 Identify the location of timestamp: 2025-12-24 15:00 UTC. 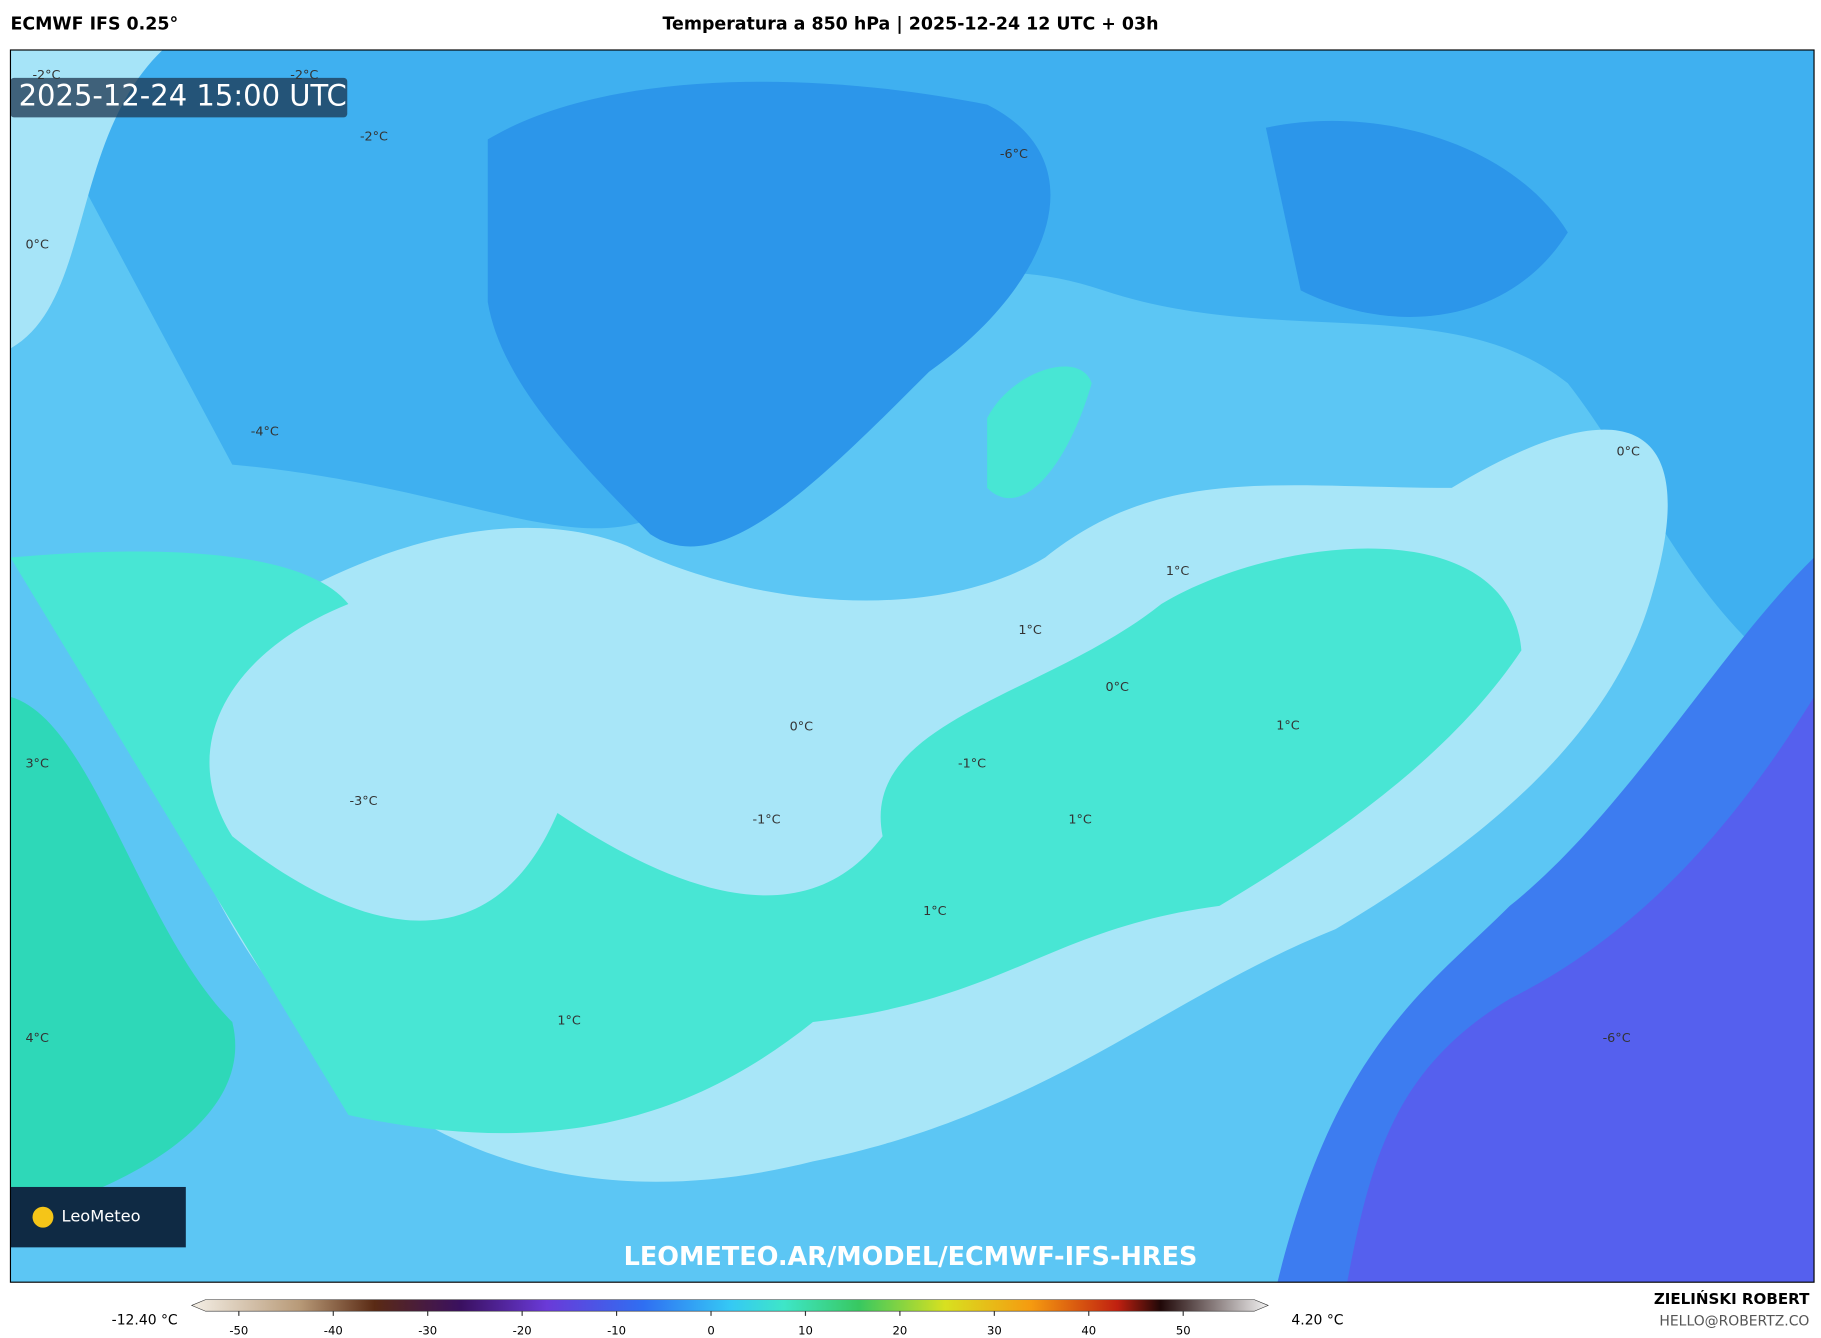
(183, 96).